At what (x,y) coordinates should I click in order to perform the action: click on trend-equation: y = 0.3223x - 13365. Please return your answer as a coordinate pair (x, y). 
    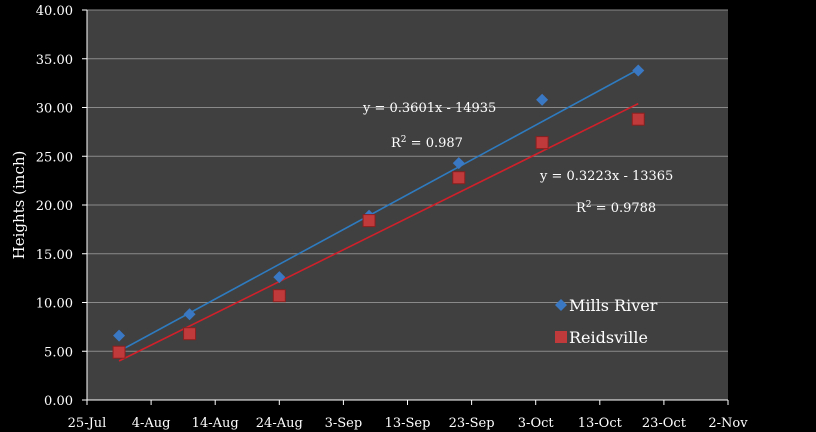
    Looking at the image, I should click on (606, 176).